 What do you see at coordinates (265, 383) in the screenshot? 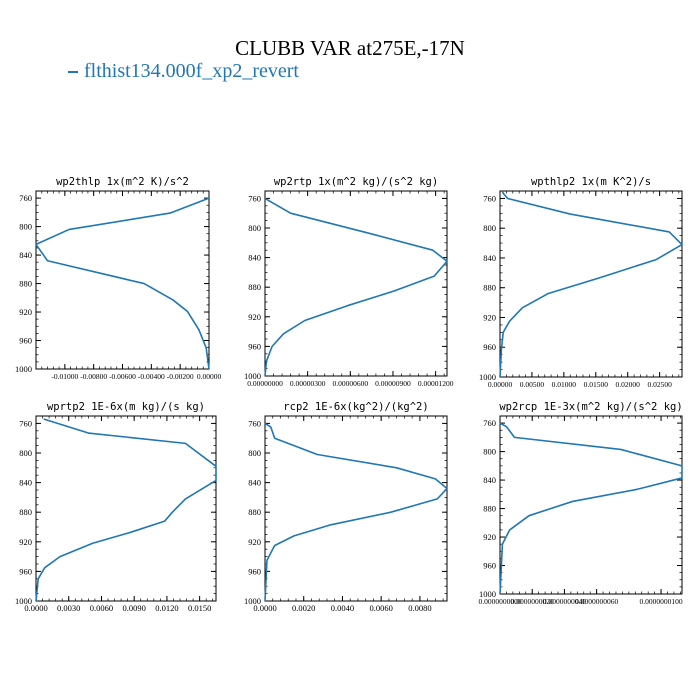
I see `x-tick-label: 0.00000000` at bounding box center [265, 383].